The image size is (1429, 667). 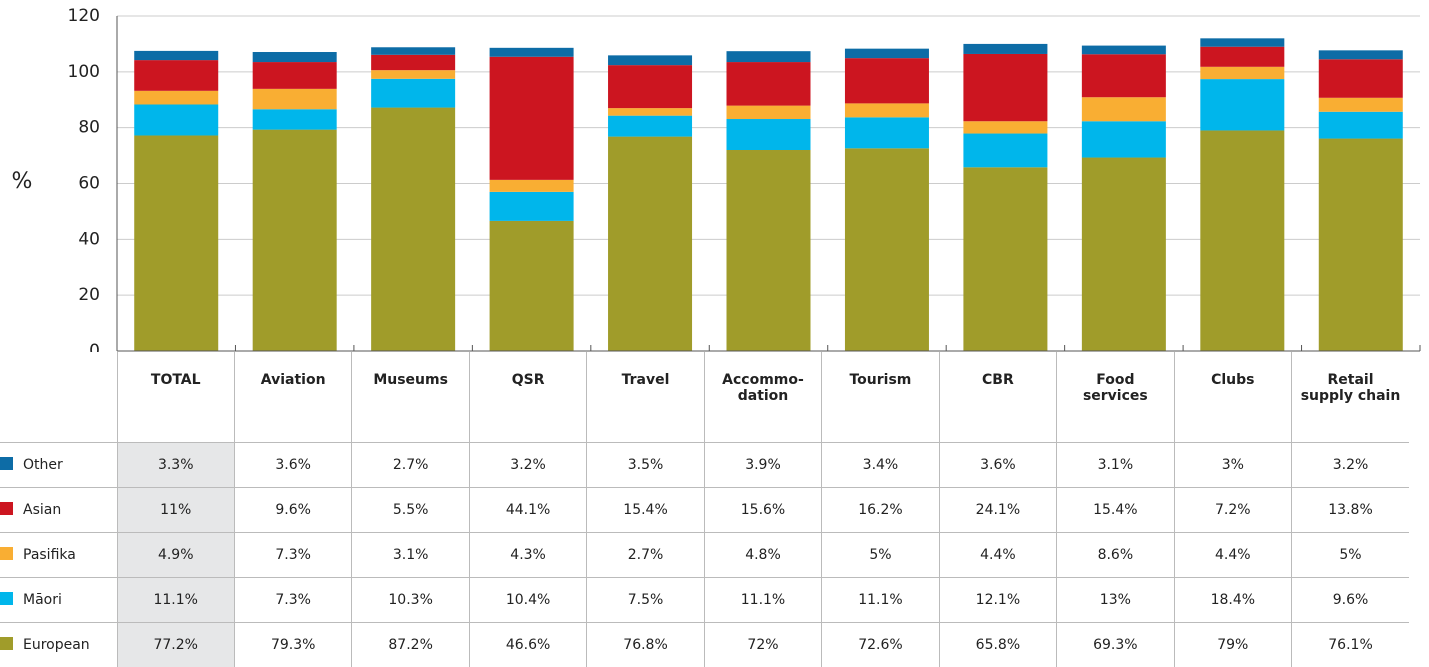 What do you see at coordinates (84, 72) in the screenshot?
I see `y-tick-label: 100` at bounding box center [84, 72].